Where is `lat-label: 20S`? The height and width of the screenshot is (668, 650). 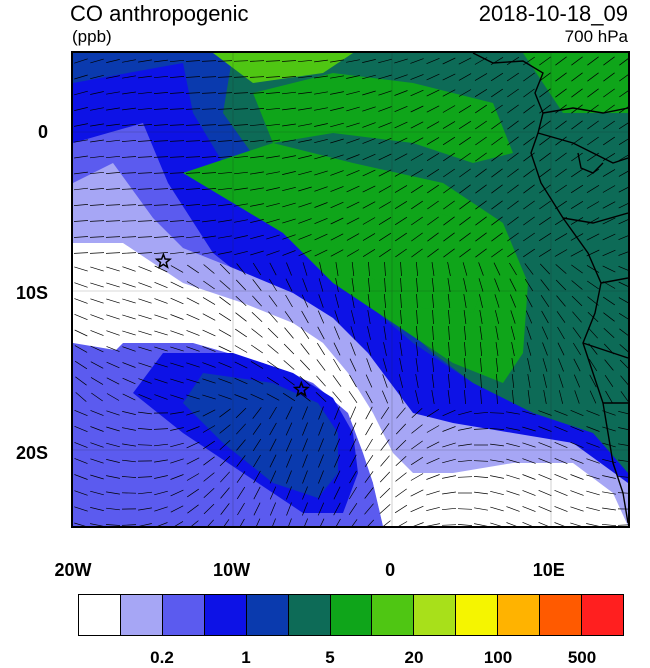
lat-label: 20S is located at coordinates (24, 453).